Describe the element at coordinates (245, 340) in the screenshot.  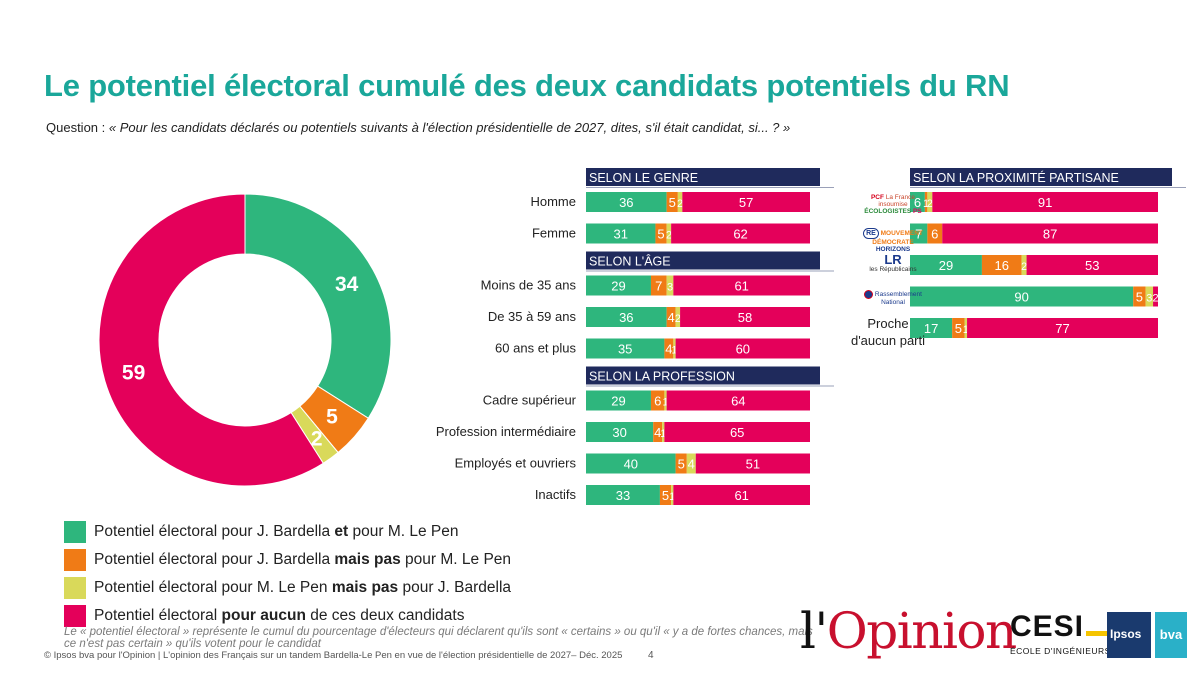
I see `donut-chart: 34 52 59` at that location.